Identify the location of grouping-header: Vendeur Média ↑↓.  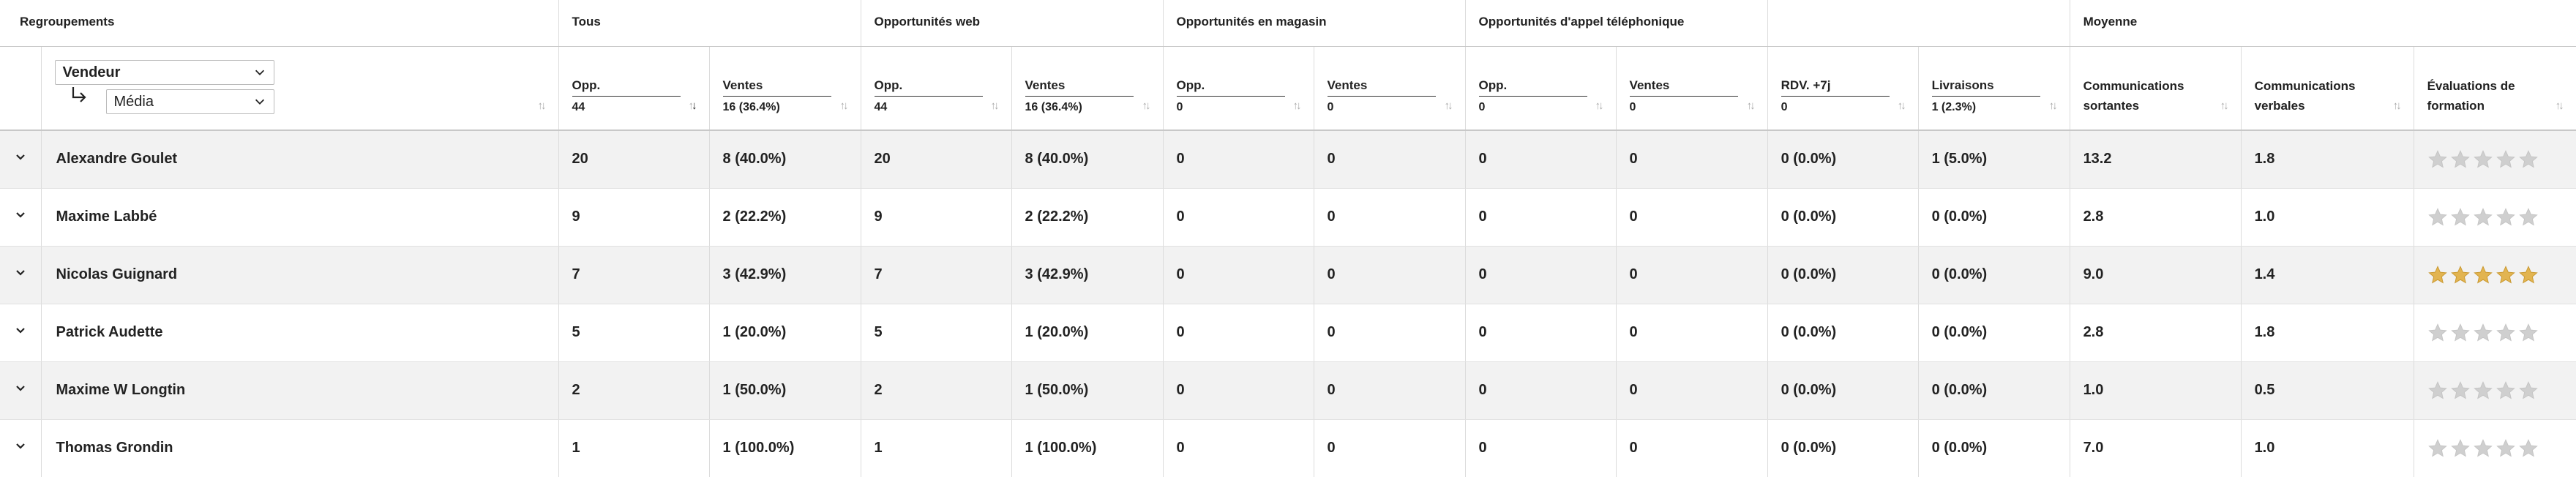
(300, 88).